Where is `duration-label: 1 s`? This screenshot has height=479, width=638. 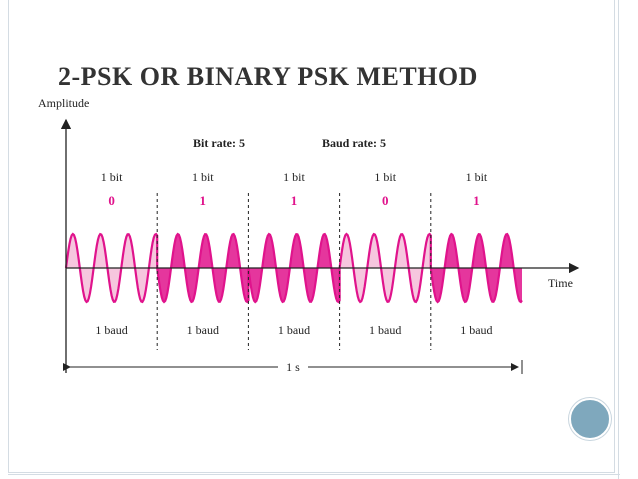
duration-label: 1 s is located at coordinates (293, 367).